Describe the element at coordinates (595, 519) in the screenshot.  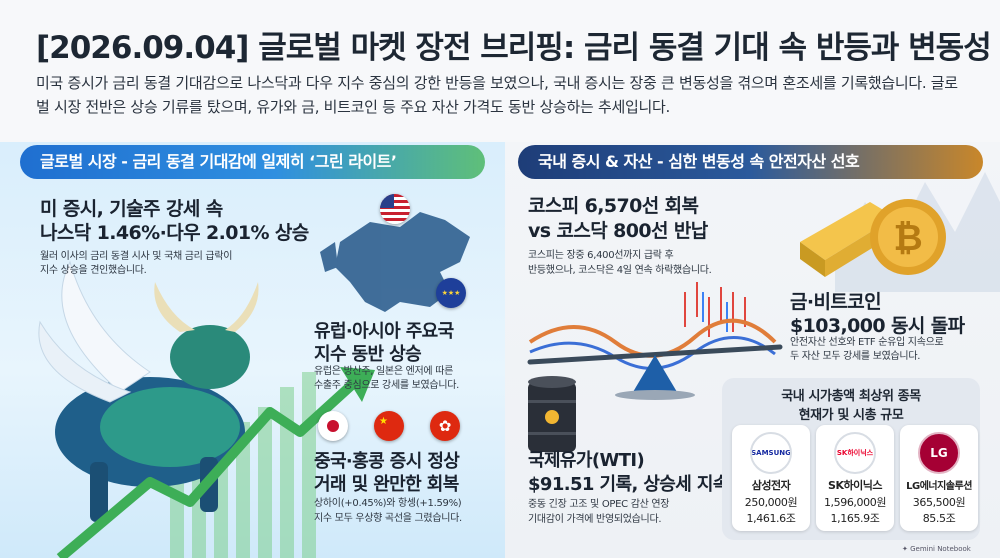
I see `oil-desc-2: 기대감이 가격에 반영되었습니다.` at that location.